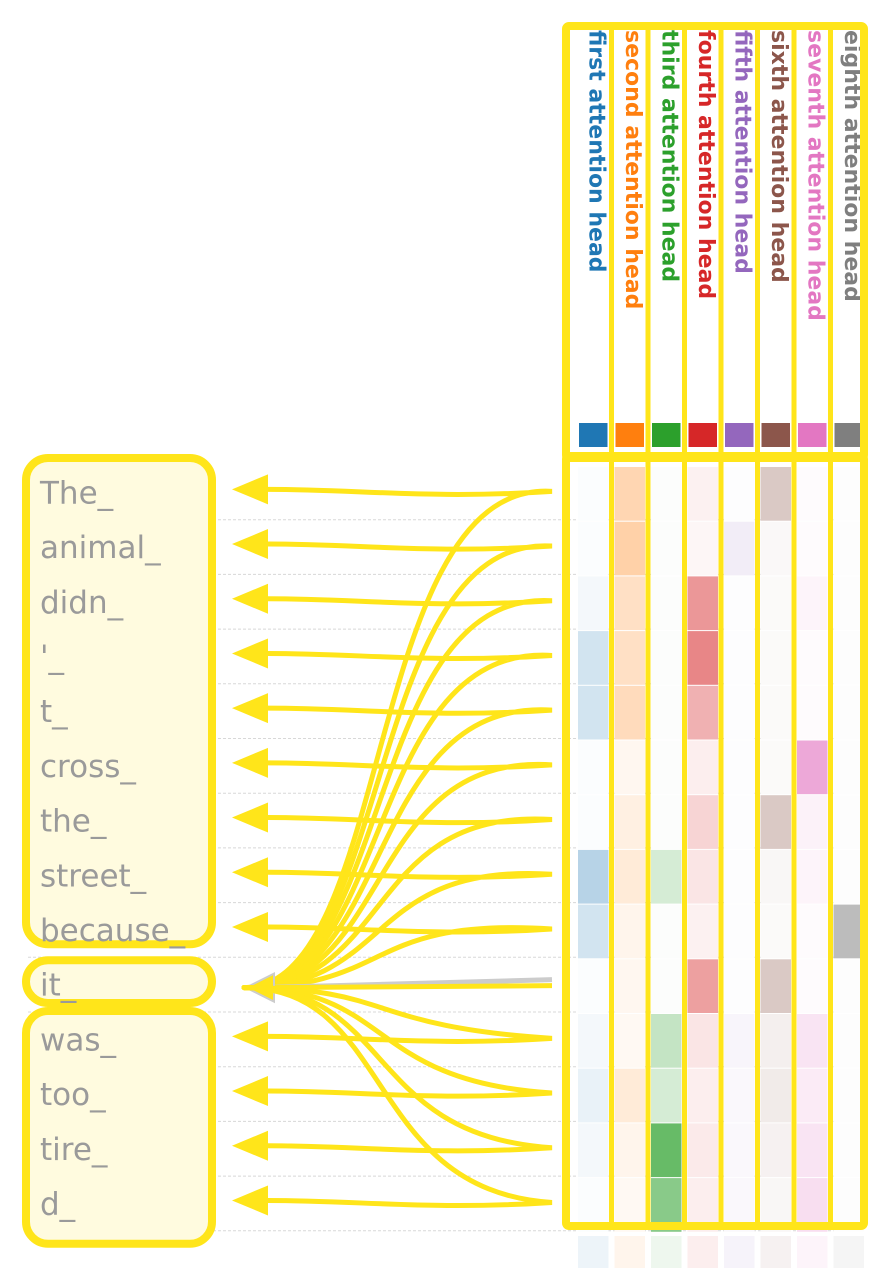 This screenshot has height=1280, width=870. I want to click on token: the_, so click(73, 822).